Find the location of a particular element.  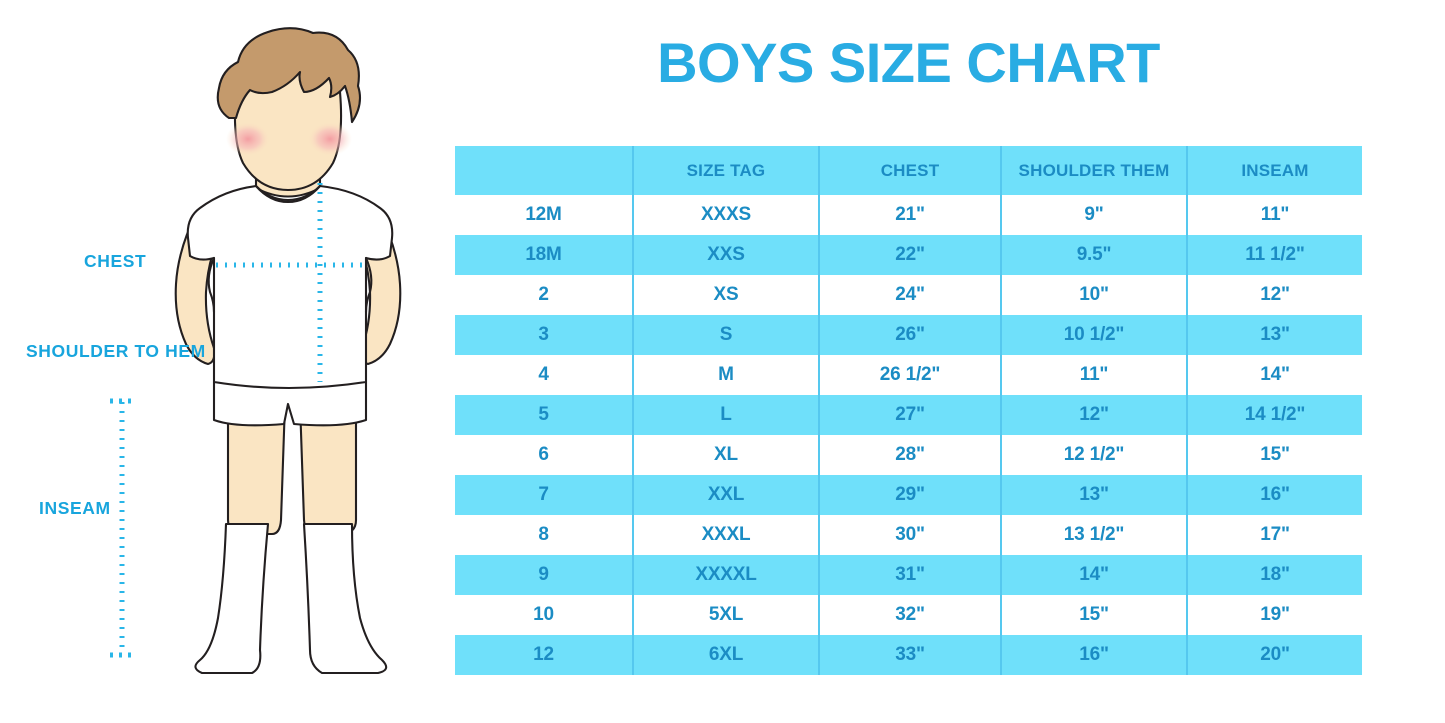

table-row: 8 XXXL 30" 13 1/2" 17" is located at coordinates (908, 535).